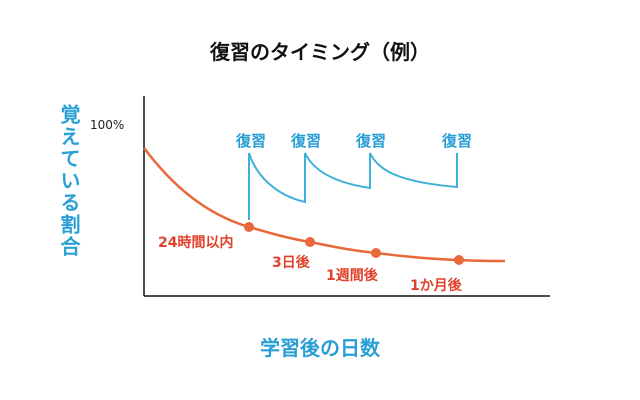  What do you see at coordinates (69, 181) in the screenshot?
I see `y-axis-label: 覚えている割合` at bounding box center [69, 181].